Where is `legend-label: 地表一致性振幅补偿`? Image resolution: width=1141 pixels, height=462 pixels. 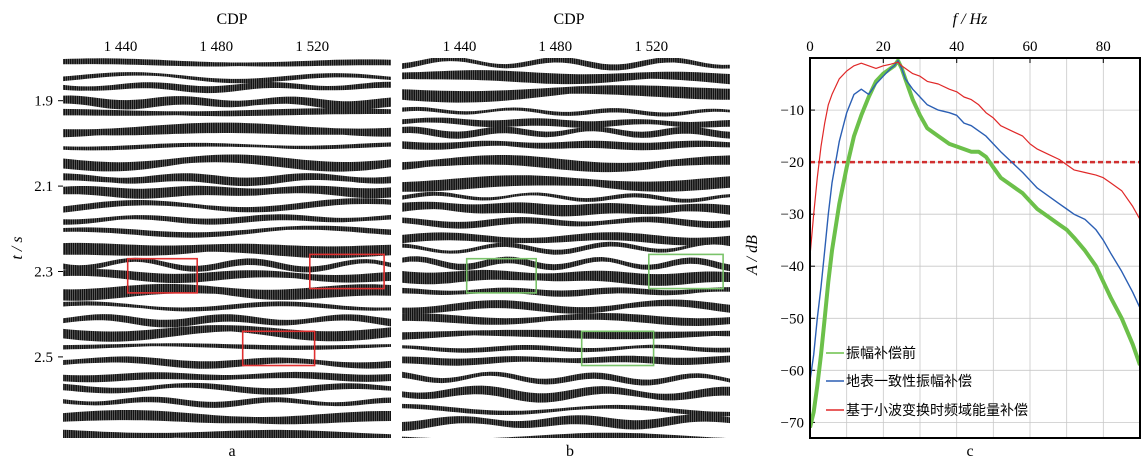 legend-label: 地表一致性振幅补偿 is located at coordinates (909, 382).